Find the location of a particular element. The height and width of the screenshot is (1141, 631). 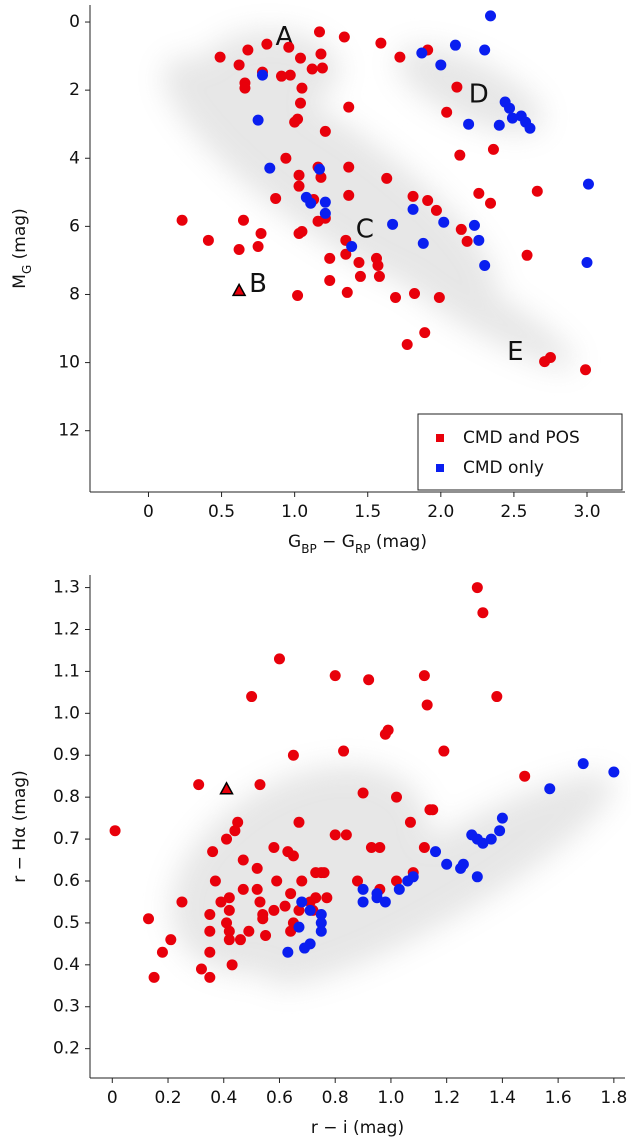

x-tick-label: 0.6 is located at coordinates (279, 1098).